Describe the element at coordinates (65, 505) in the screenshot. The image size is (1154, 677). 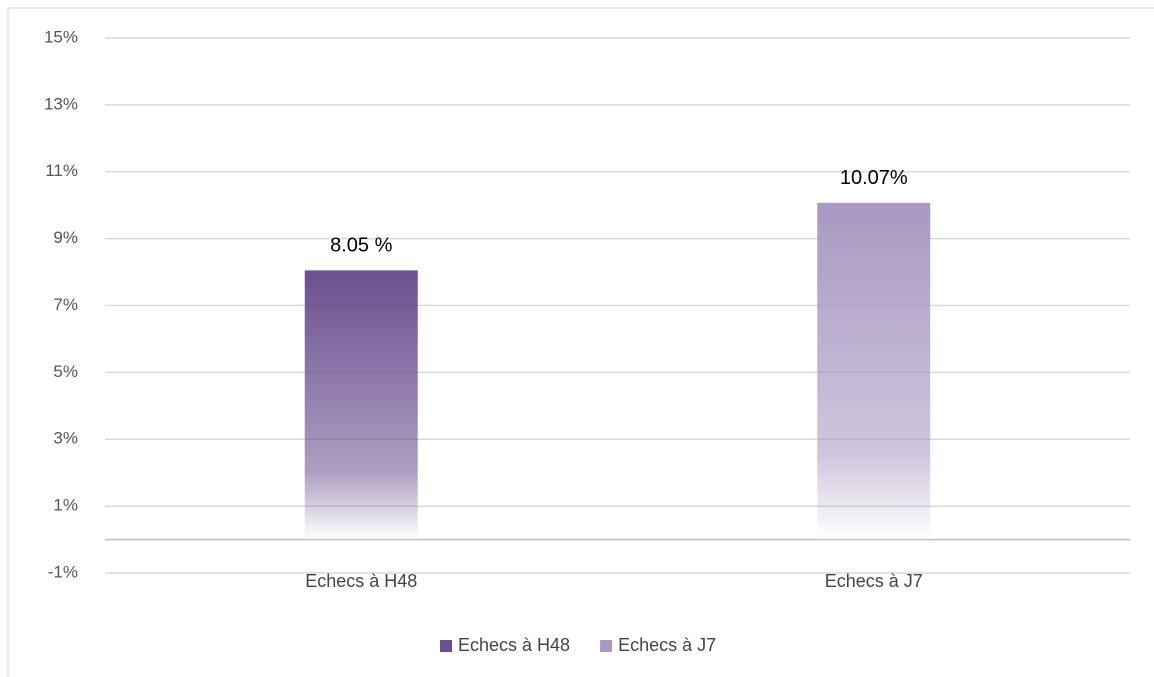
I see `y-tick-label: 1%` at that location.